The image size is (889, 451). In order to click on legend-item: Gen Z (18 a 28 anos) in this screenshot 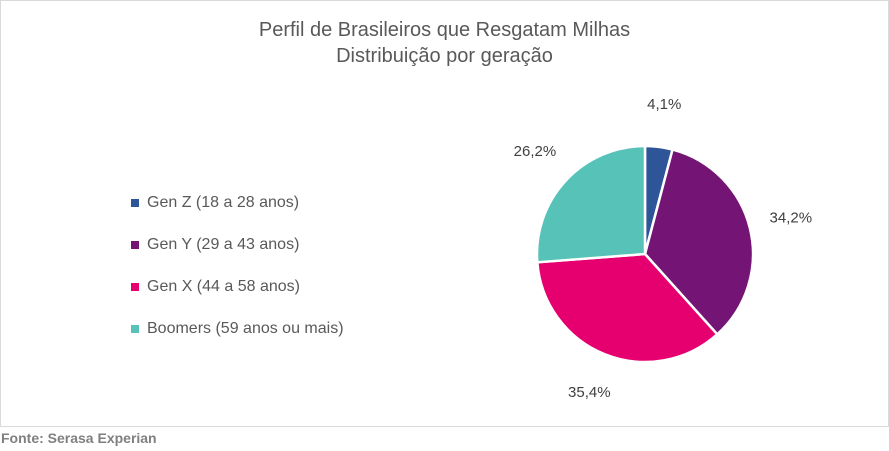, I will do `click(237, 203)`.